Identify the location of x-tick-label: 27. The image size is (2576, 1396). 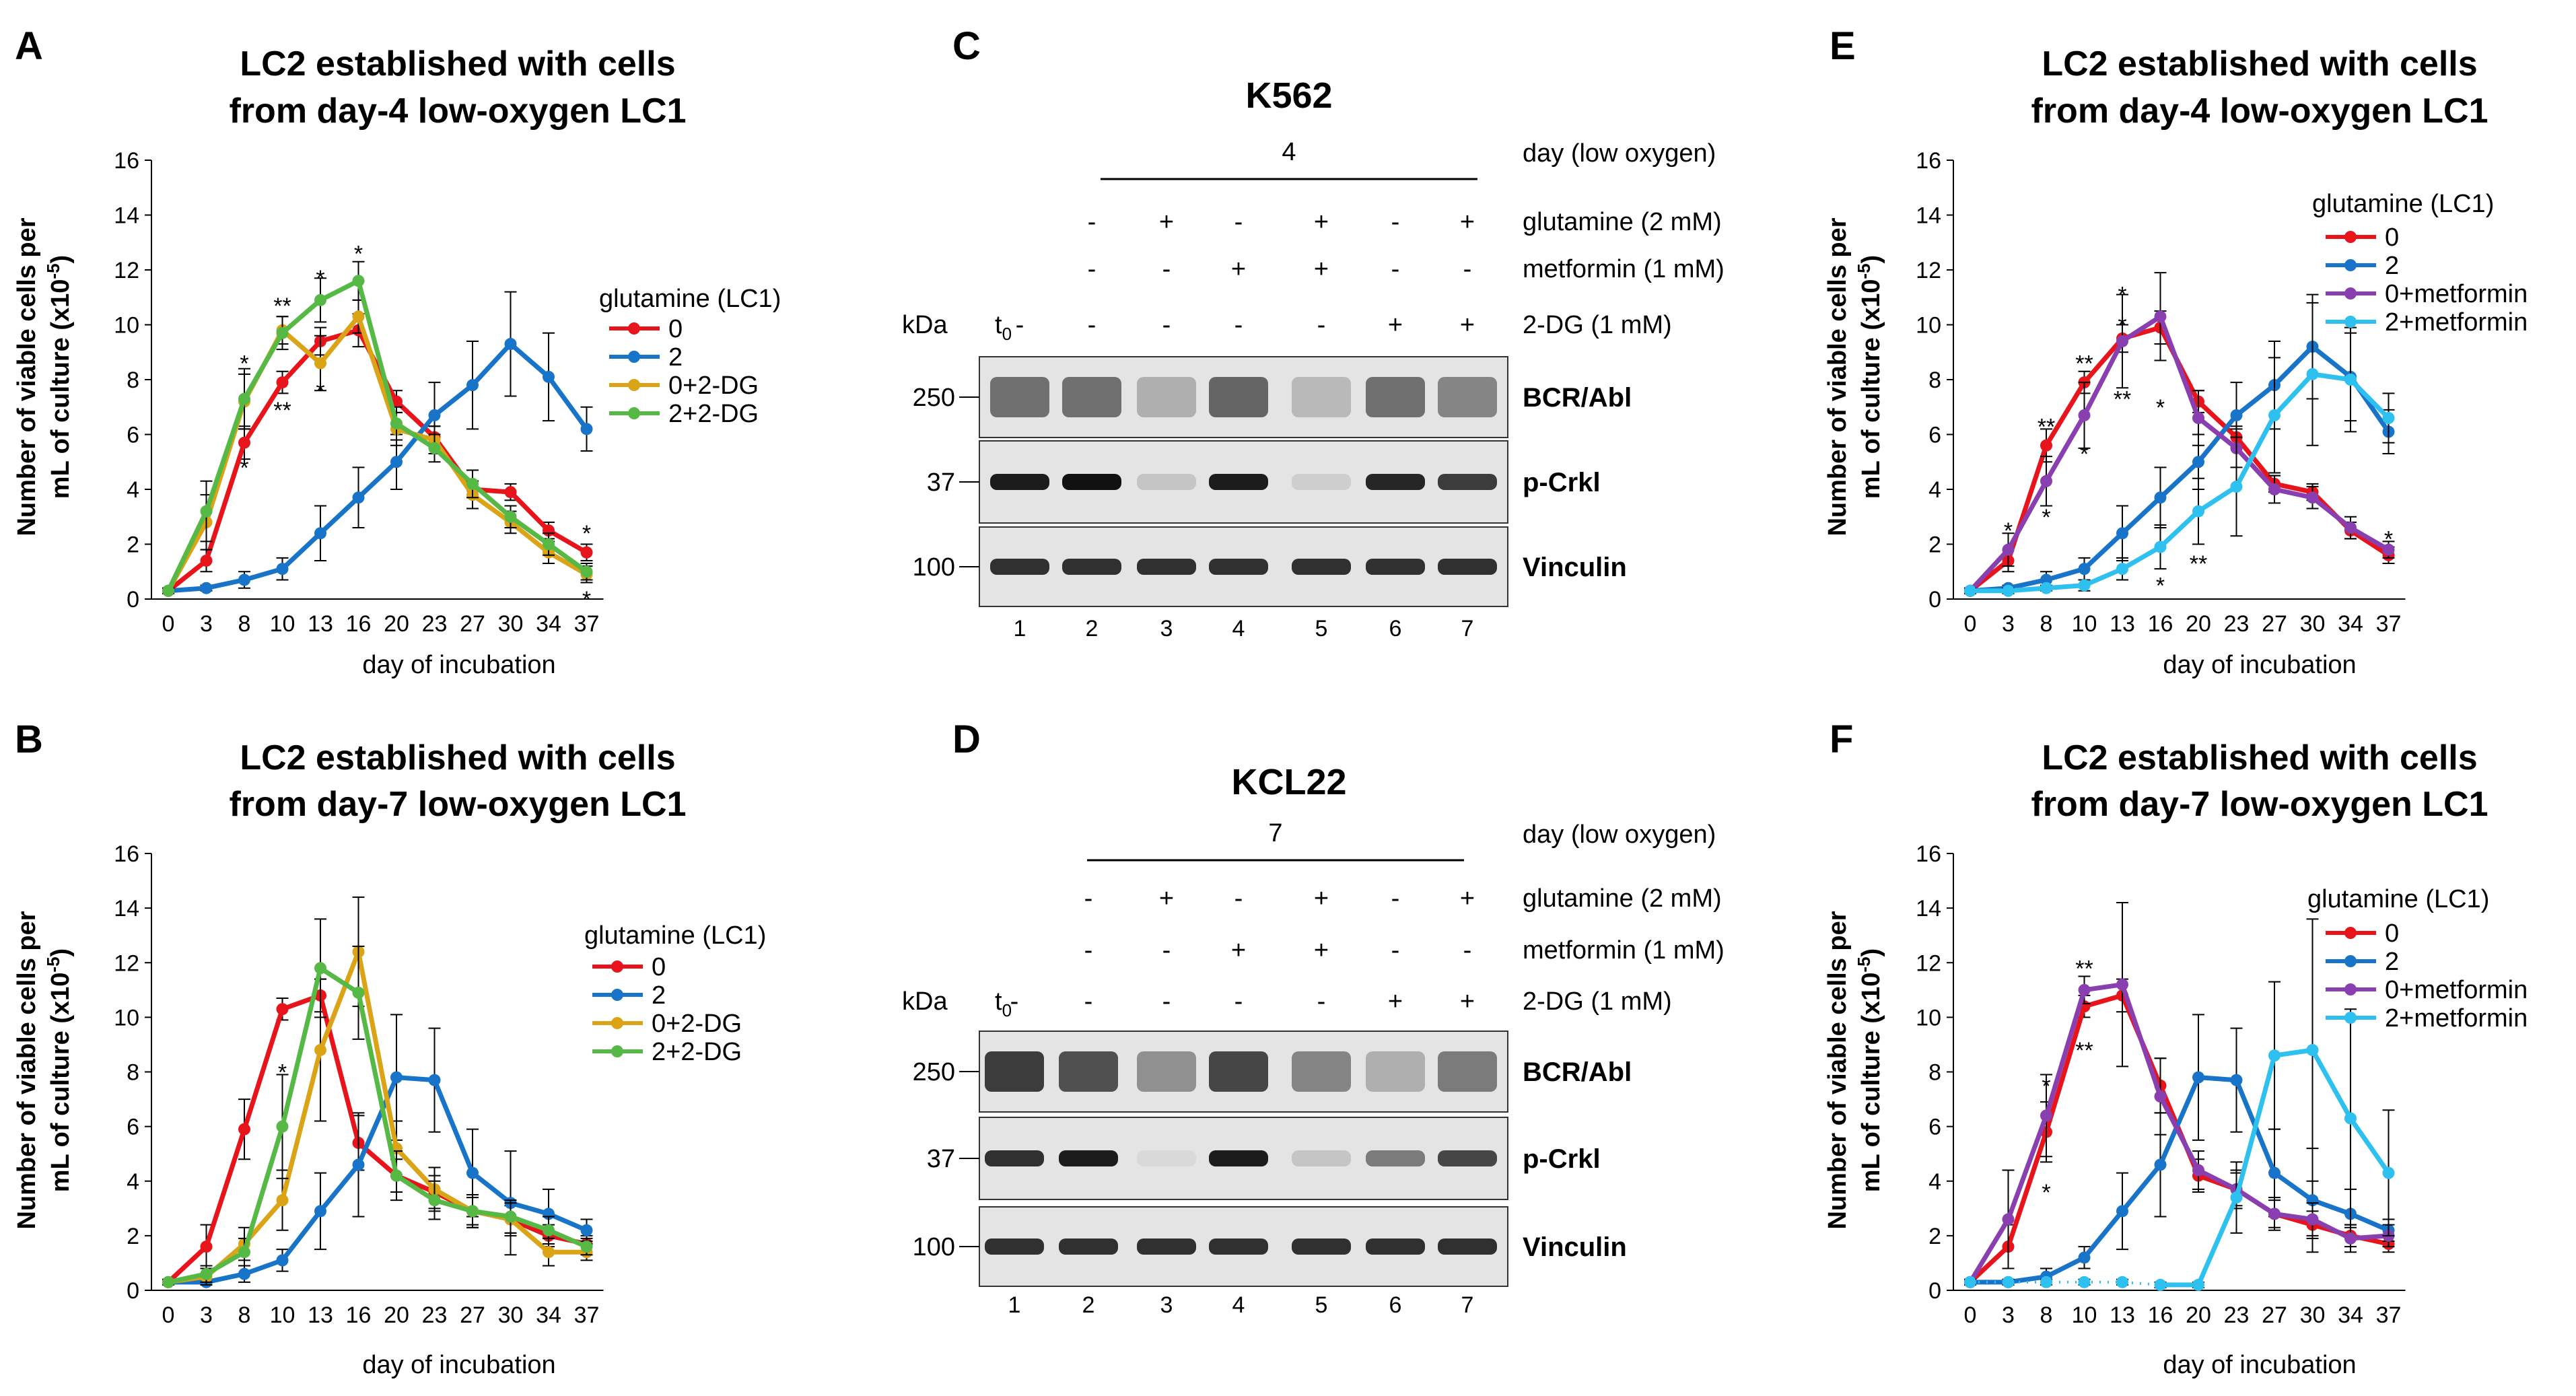
(2274, 624).